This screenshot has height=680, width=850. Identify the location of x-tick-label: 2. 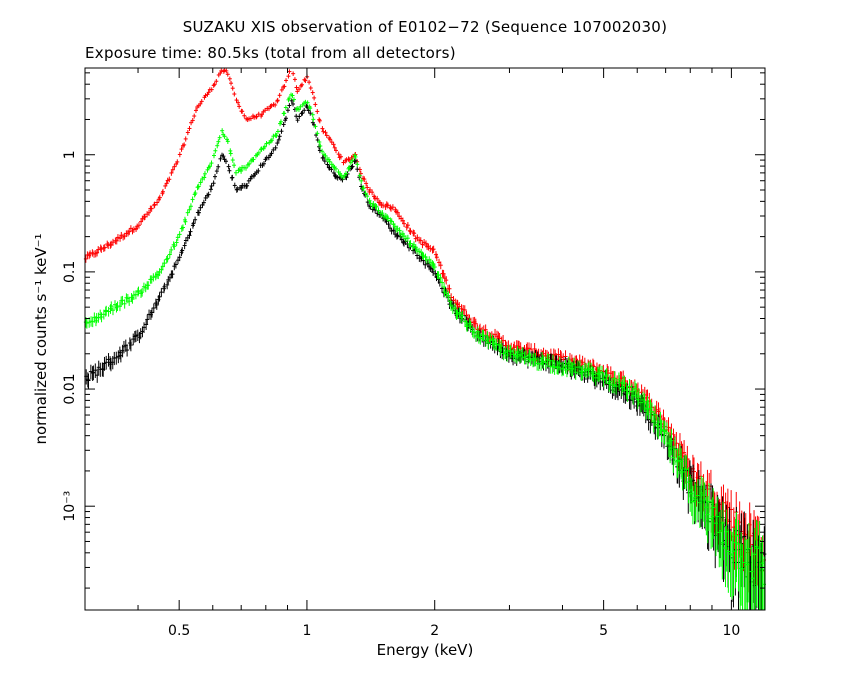
(434, 631).